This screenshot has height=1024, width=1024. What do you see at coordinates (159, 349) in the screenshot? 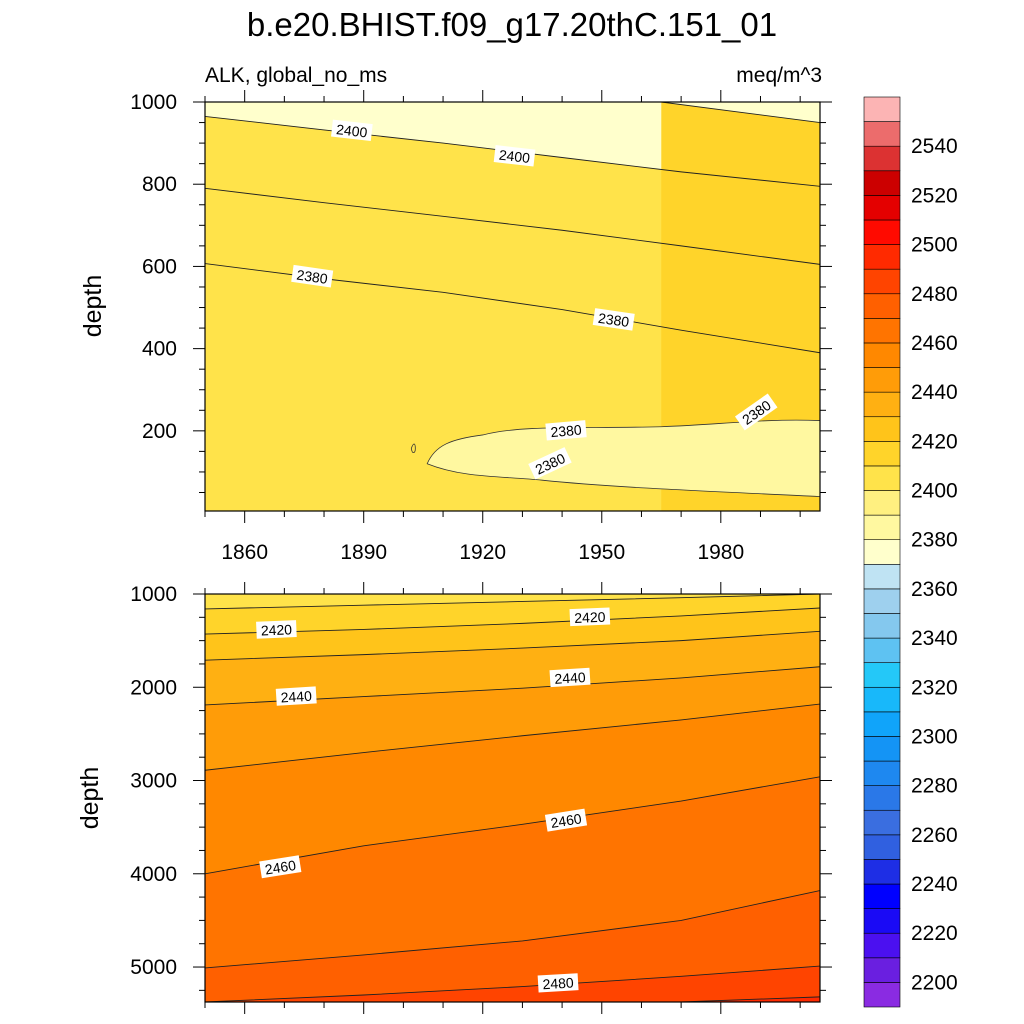
I see `upper-y-tick-label: 400` at bounding box center [159, 349].